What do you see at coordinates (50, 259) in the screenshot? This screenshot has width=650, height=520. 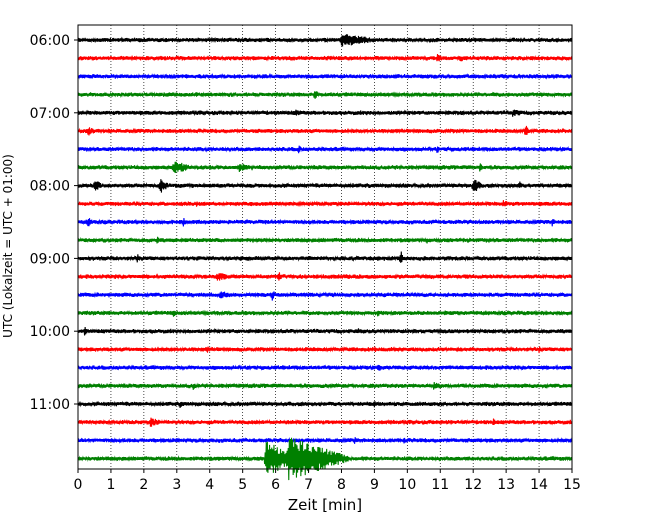 I see `y-tick-label: 09:00` at bounding box center [50, 259].